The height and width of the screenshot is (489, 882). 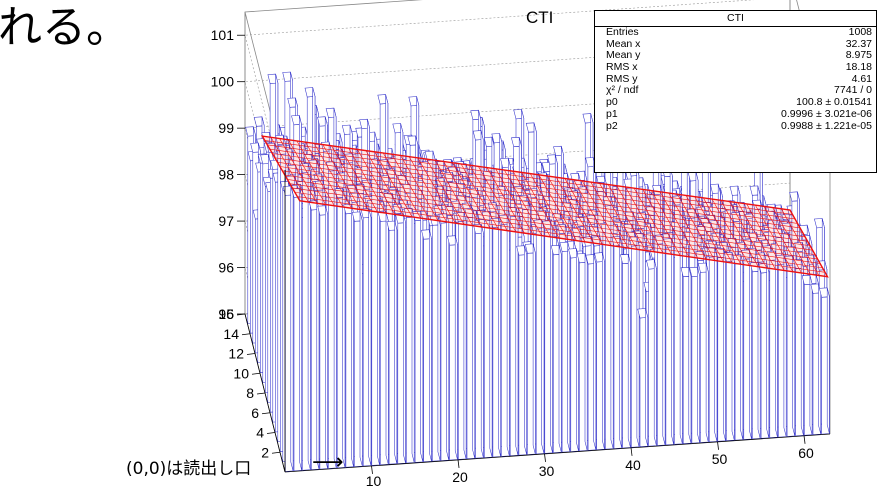 What do you see at coordinates (260, 433) in the screenshot?
I see `y-tick-label: 4` at bounding box center [260, 433].